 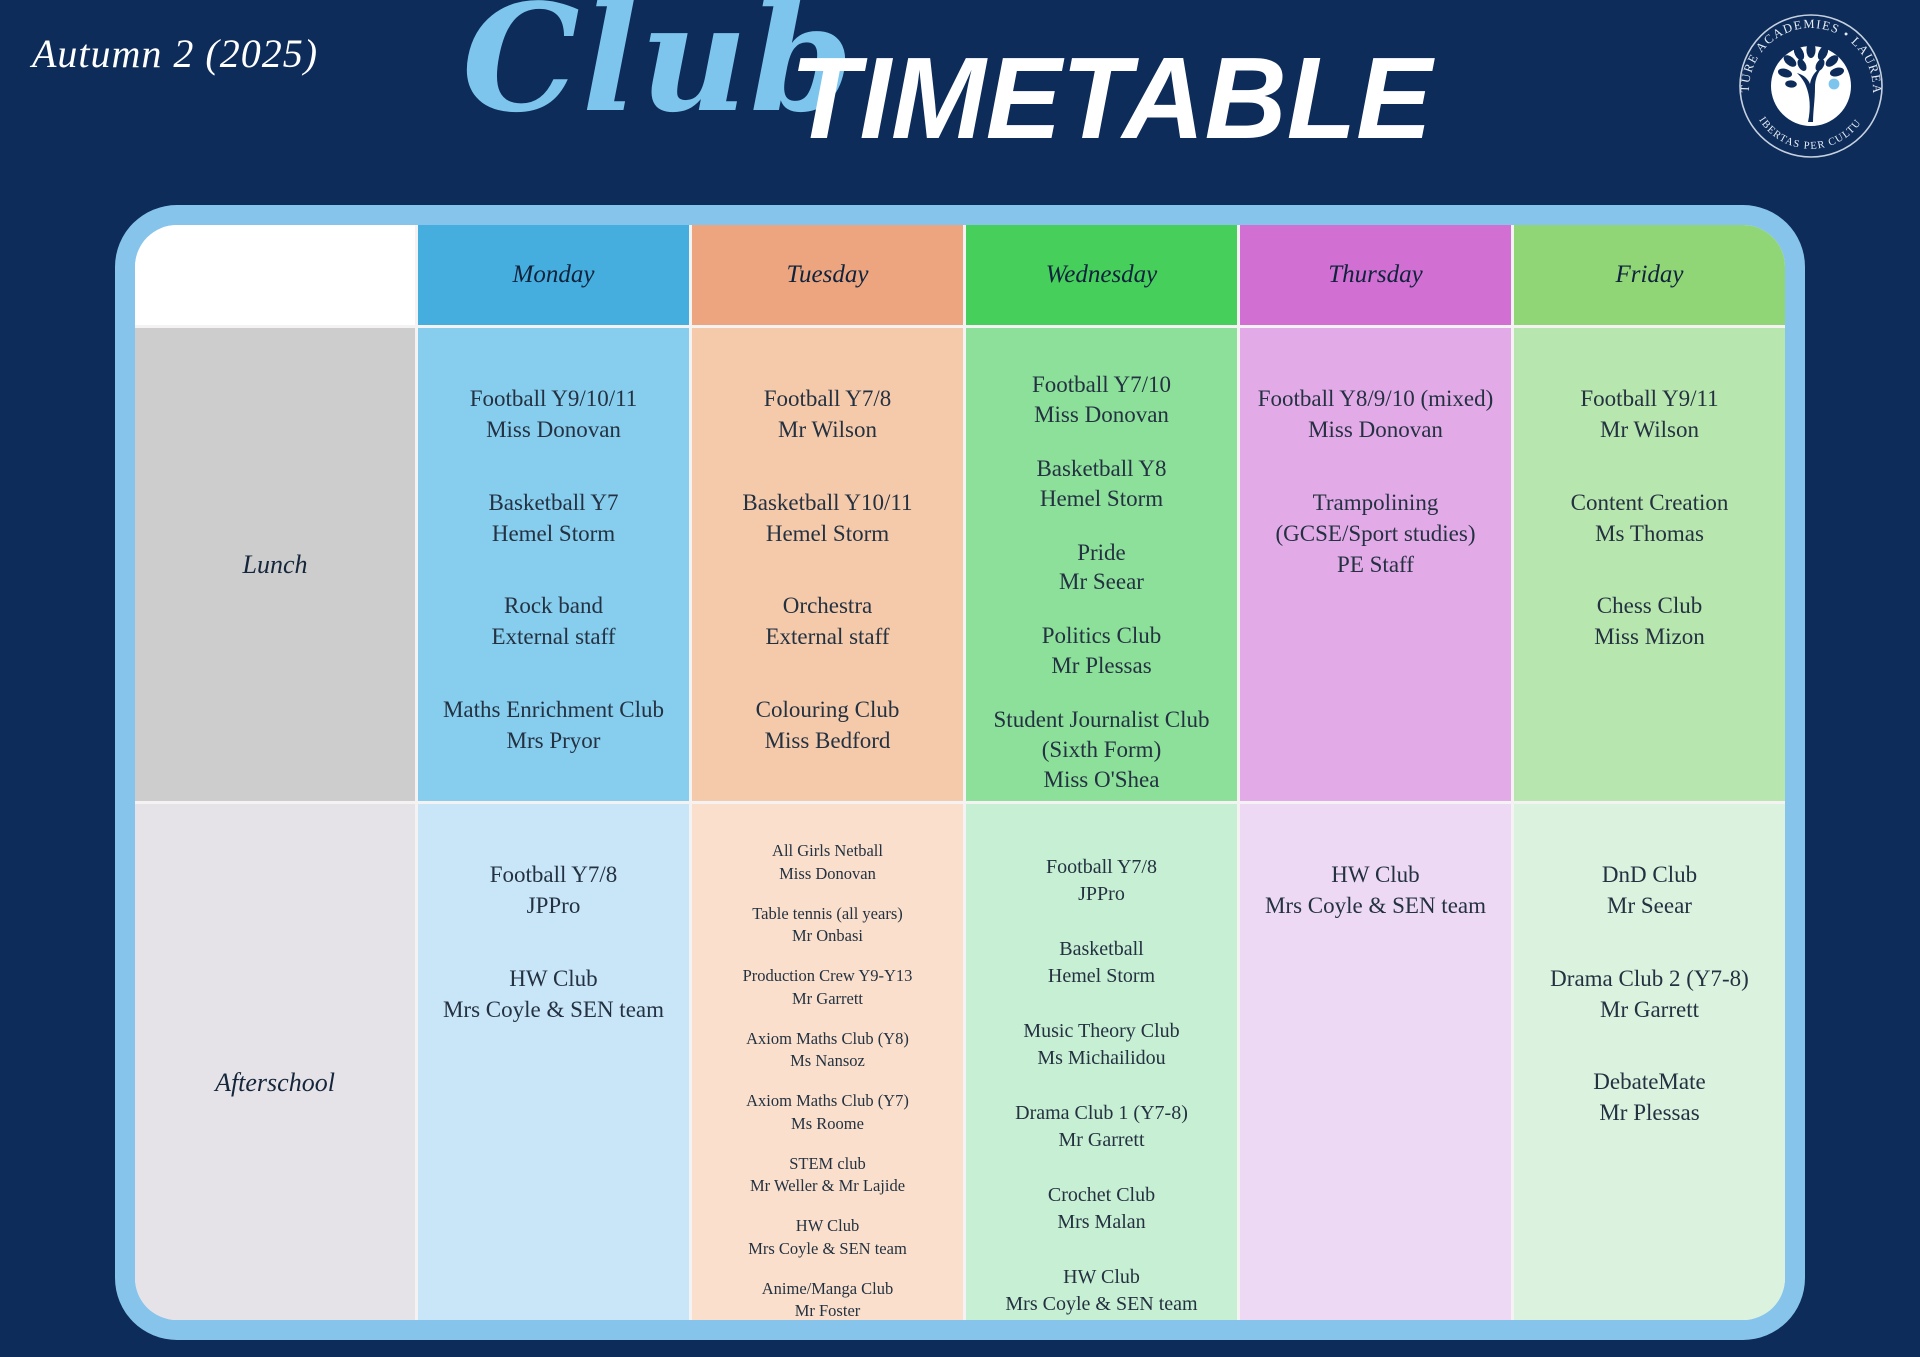 I want to click on club-entry: STEM club Mr Weller & Mr Lajide, so click(x=827, y=1176).